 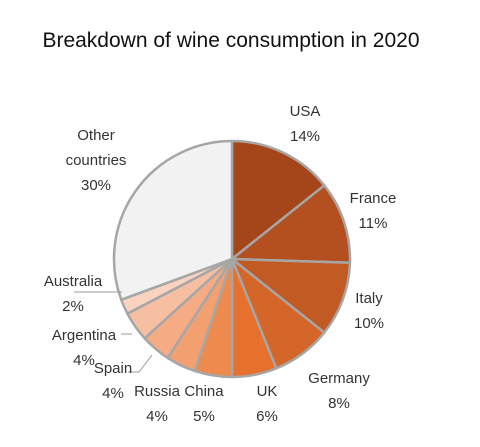 I want to click on slice-name-label-other-countries: countries, so click(x=96, y=160).